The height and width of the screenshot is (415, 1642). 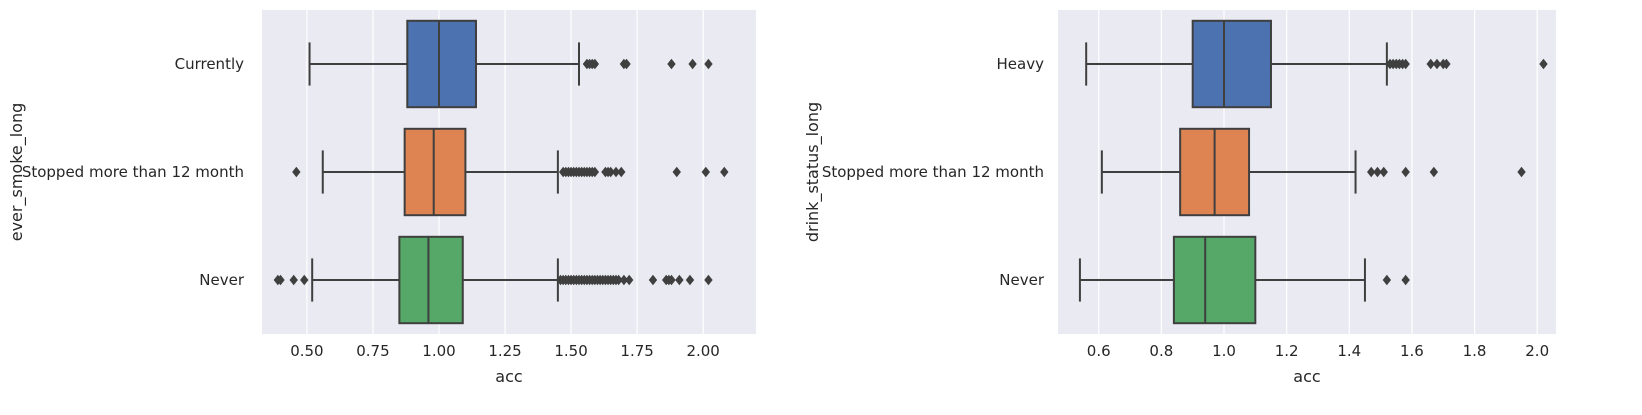 What do you see at coordinates (1224, 351) in the screenshot?
I see `x-tick-label: 1.0` at bounding box center [1224, 351].